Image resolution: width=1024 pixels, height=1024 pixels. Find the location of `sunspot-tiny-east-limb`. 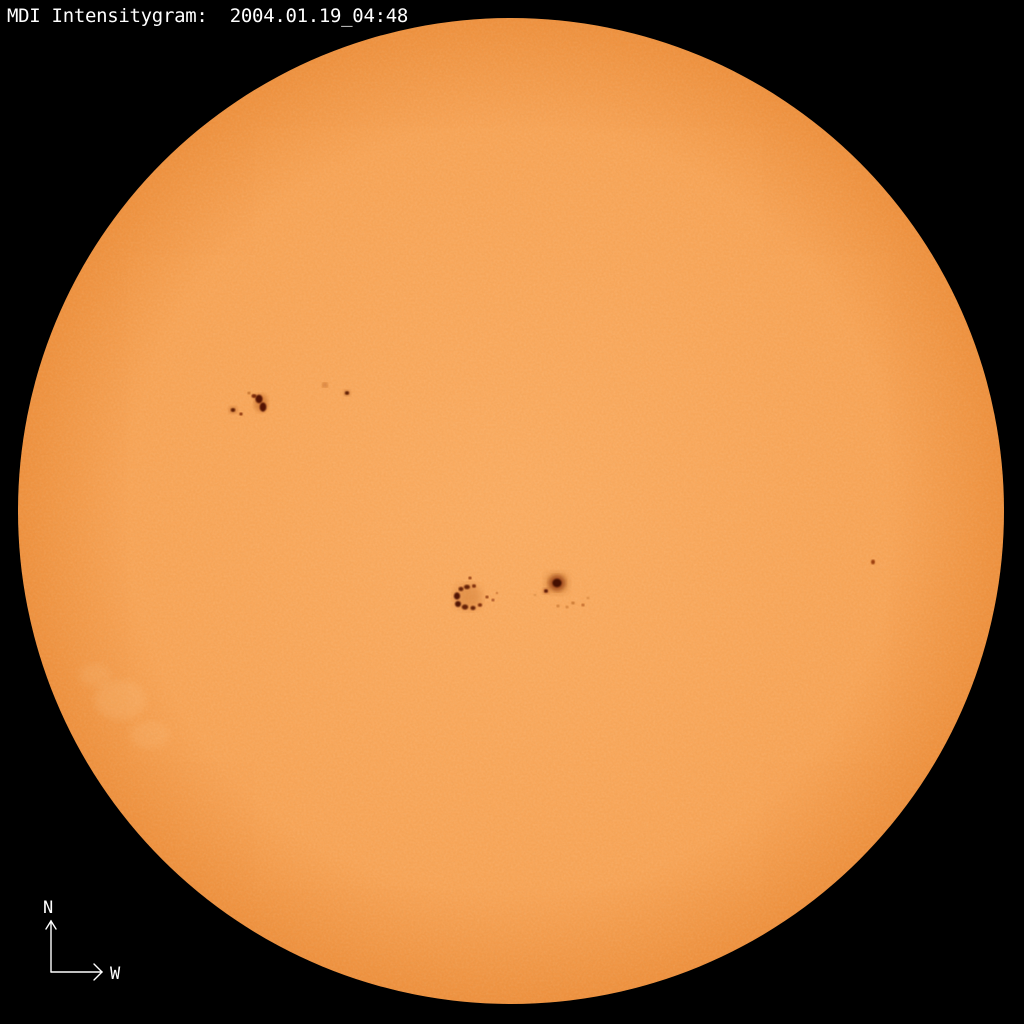

sunspot-tiny-east-limb is located at coordinates (873, 562).